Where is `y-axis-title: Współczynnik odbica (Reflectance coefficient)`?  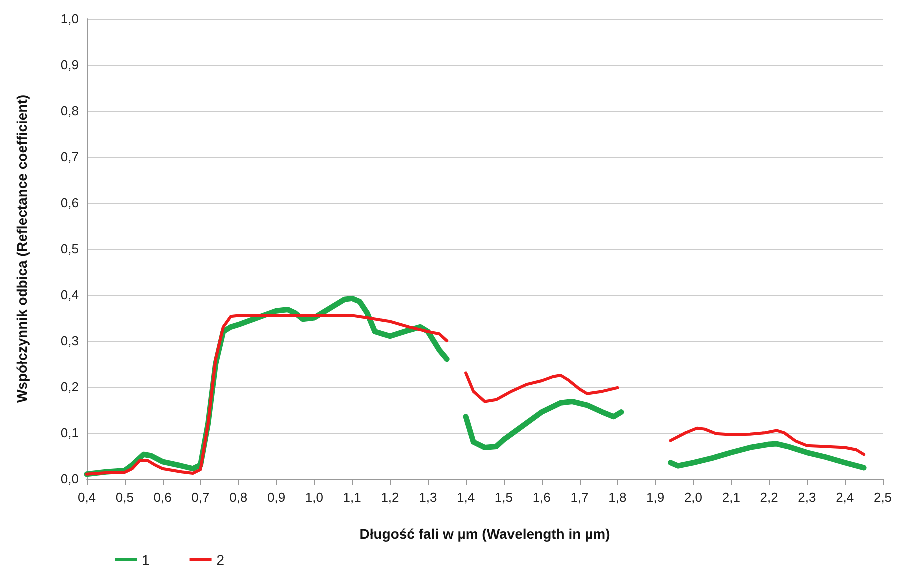 y-axis-title: Współczynnik odbica (Reflectance coefficient) is located at coordinates (22, 249).